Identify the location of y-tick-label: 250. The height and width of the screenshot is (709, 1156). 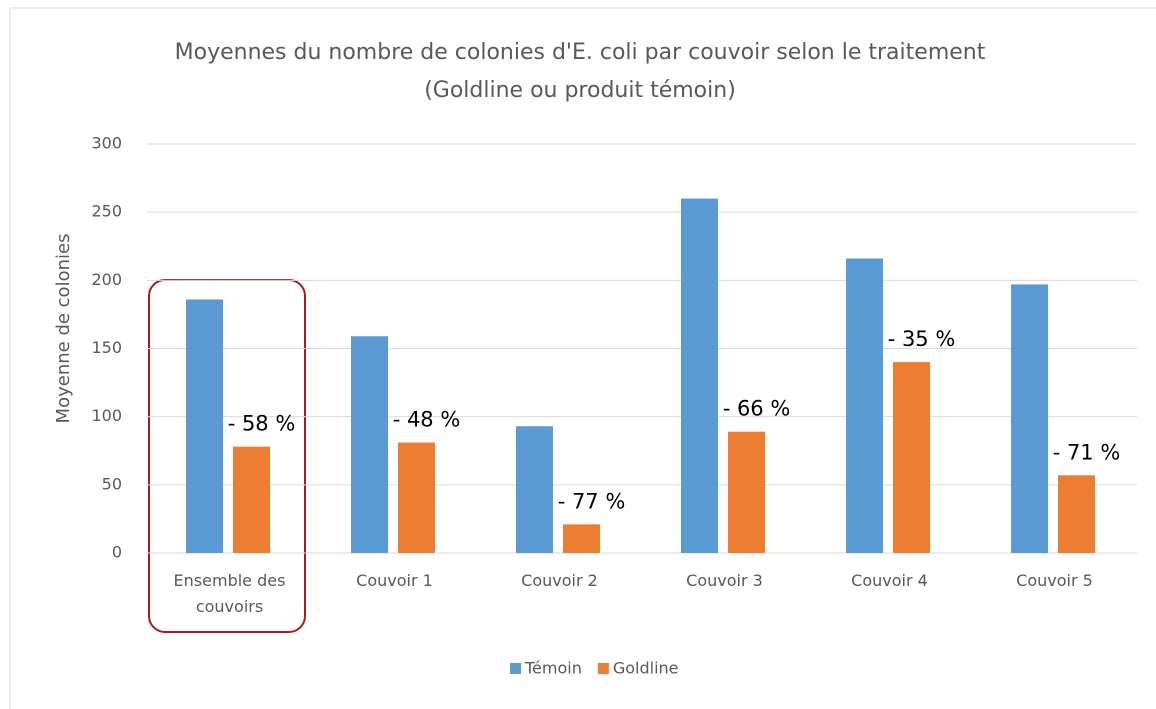
(106, 211).